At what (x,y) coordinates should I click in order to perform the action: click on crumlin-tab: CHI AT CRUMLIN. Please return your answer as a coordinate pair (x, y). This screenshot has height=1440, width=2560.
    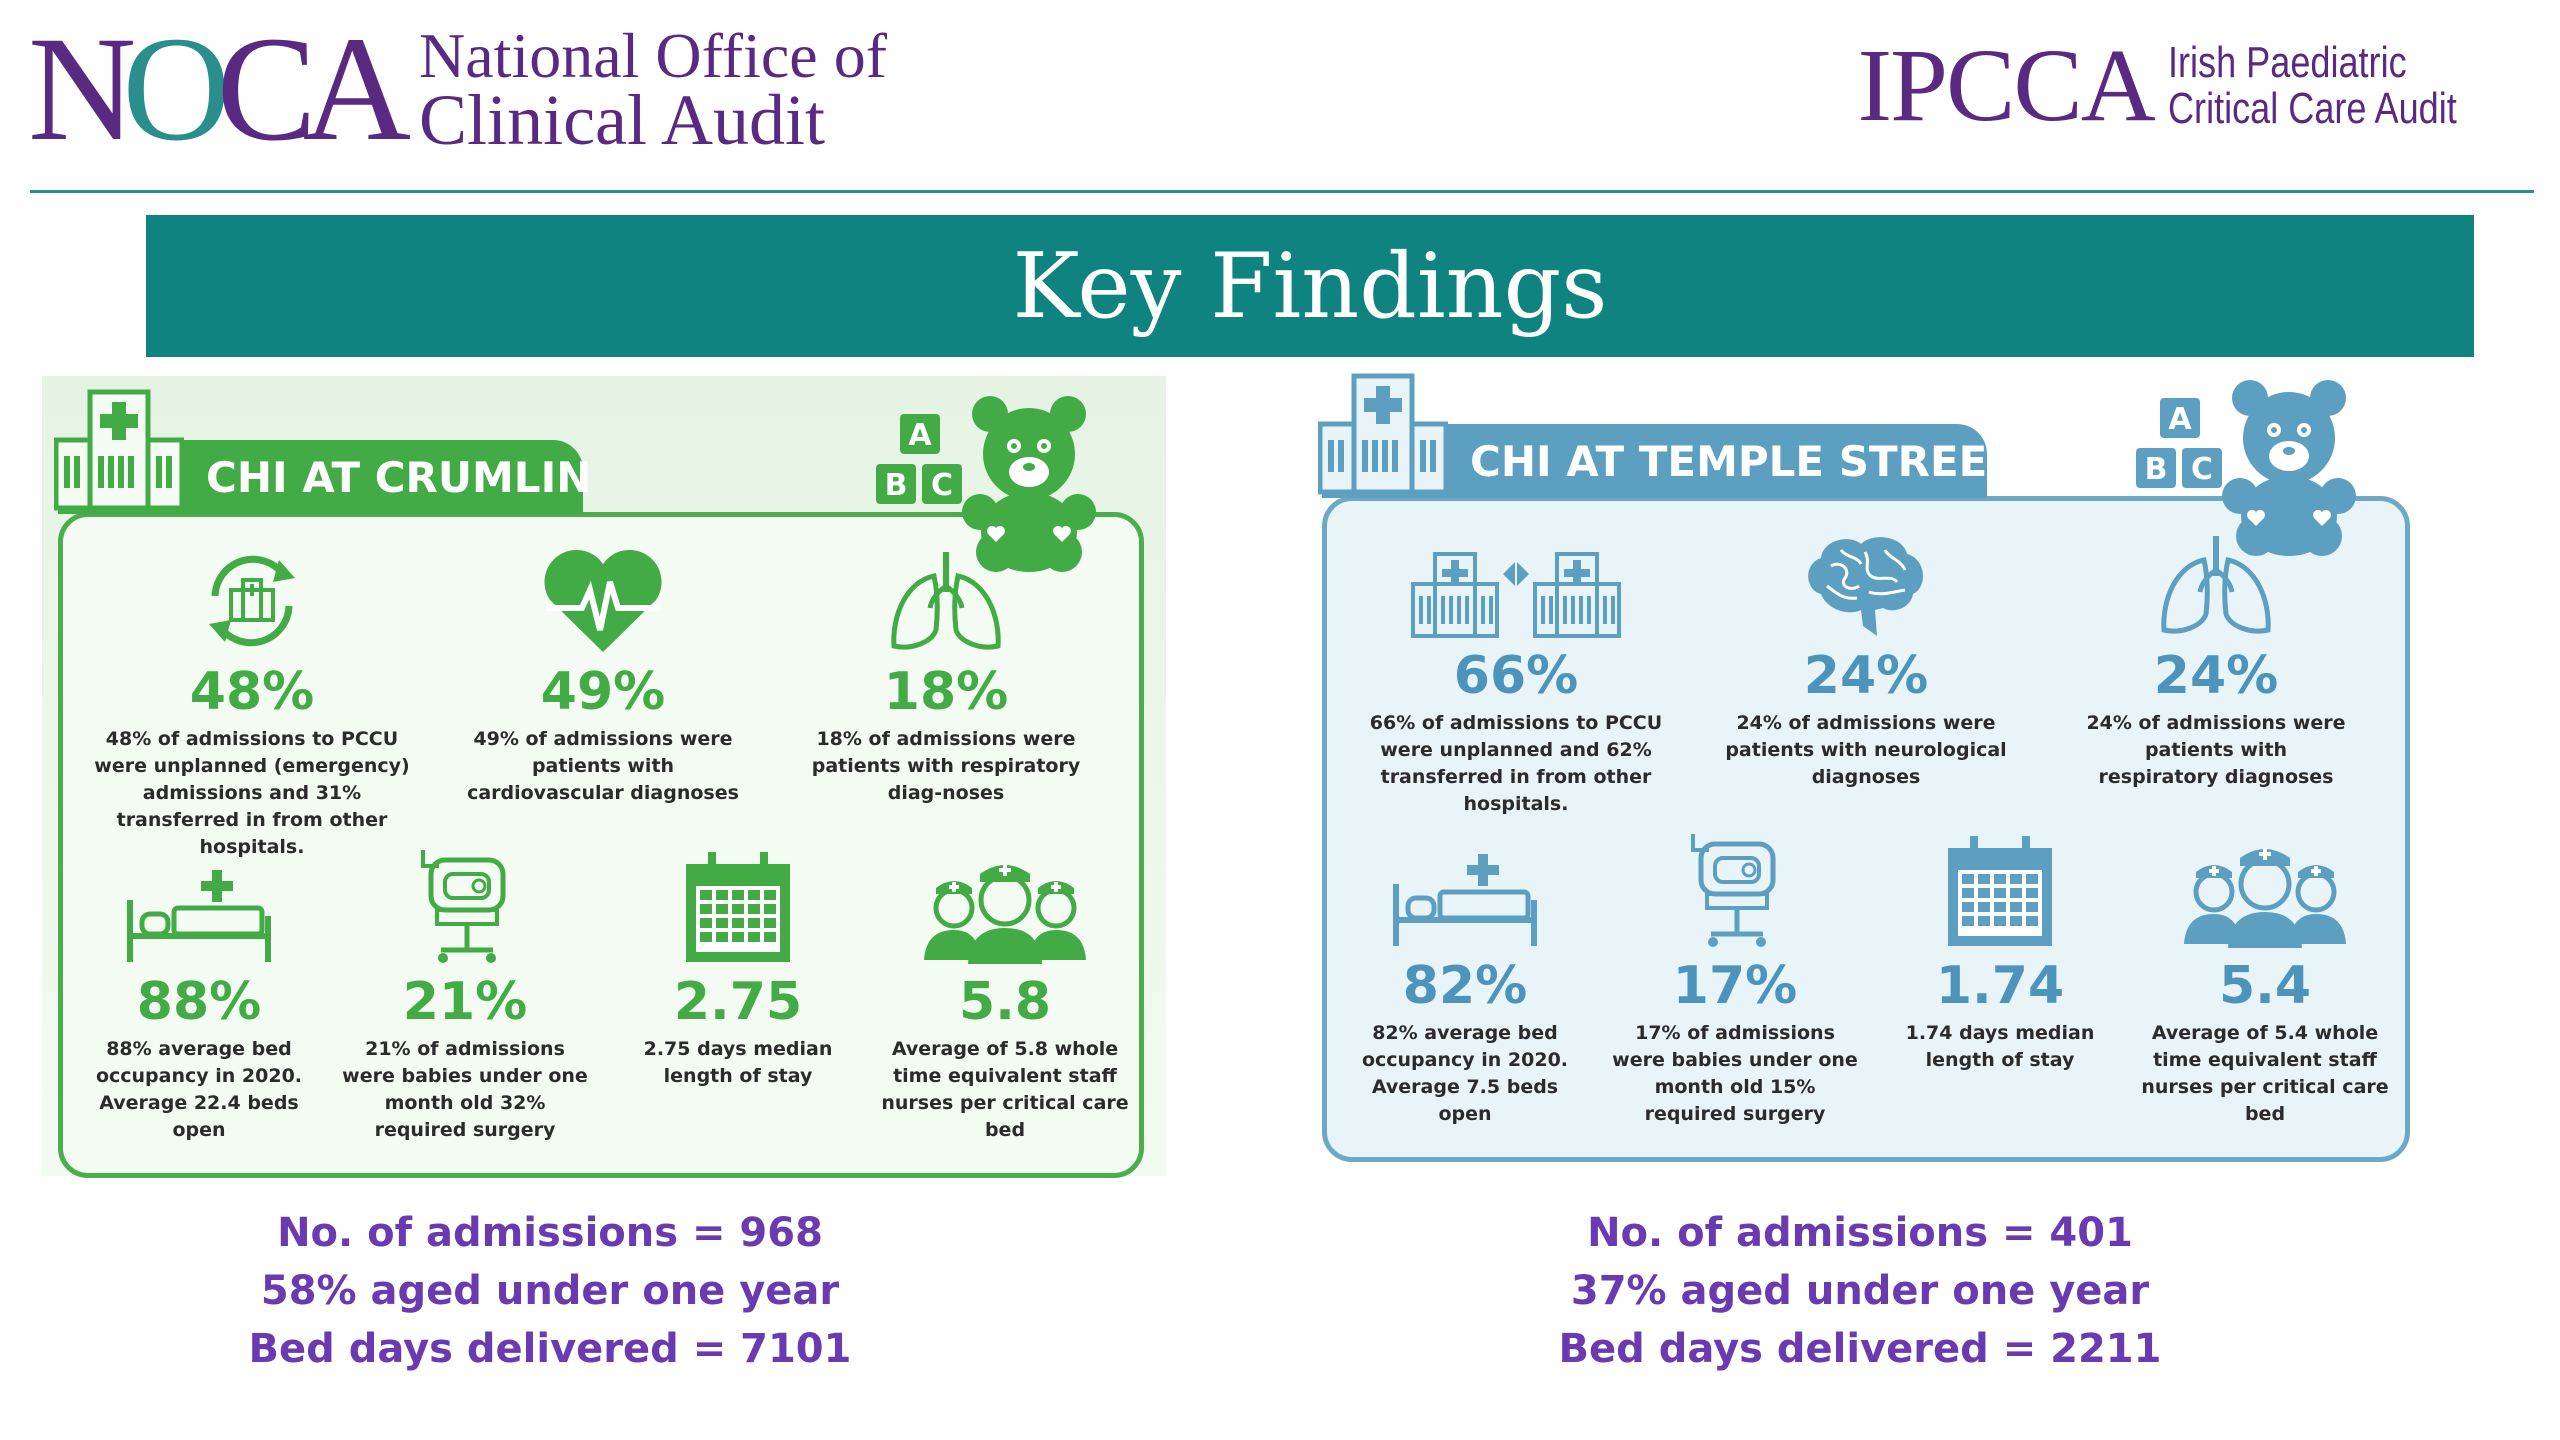
    Looking at the image, I should click on (324, 477).